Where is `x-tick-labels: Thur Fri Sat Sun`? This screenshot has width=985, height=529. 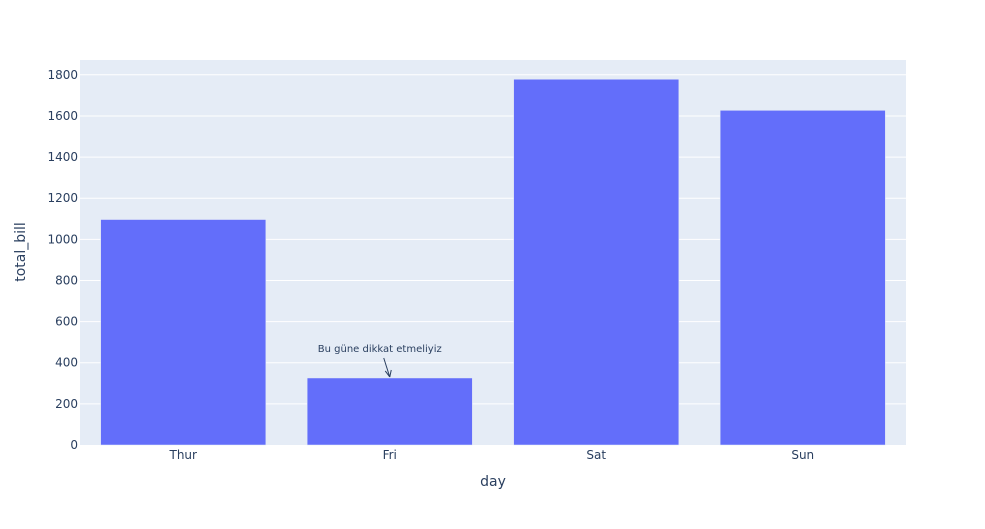 x-tick-labels: Thur Fri Sat Sun is located at coordinates (492, 455).